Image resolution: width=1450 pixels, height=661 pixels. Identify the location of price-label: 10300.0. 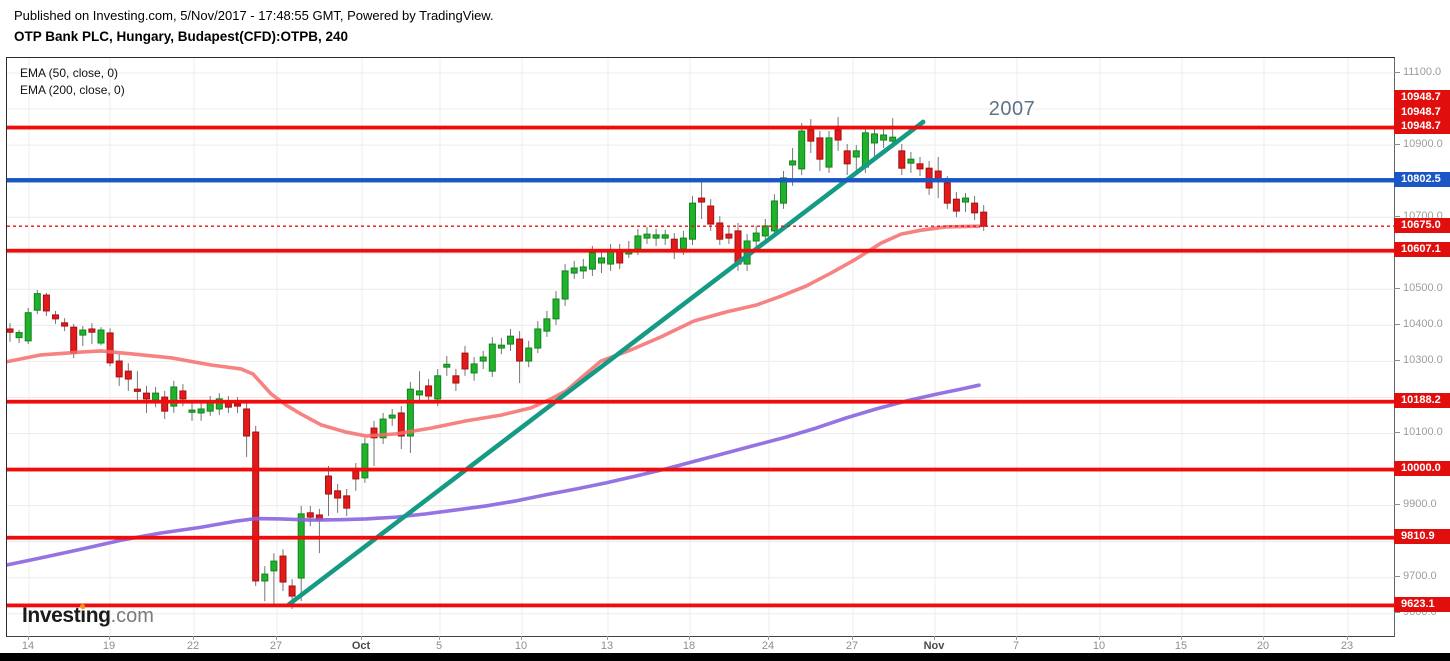
(1423, 359).